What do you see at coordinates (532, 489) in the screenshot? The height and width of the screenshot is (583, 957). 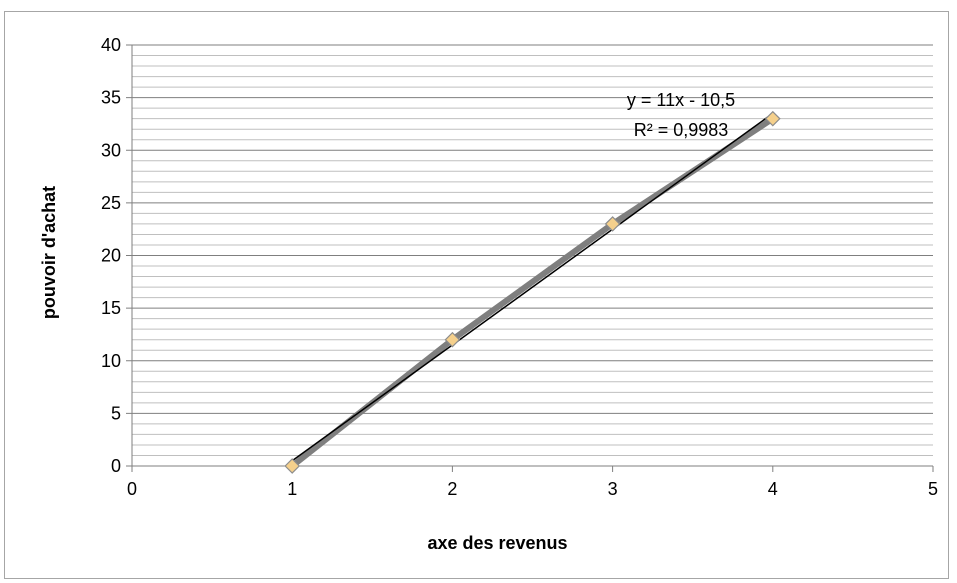 I see `x-tick-labels: 0 1 2 3 4 5` at bounding box center [532, 489].